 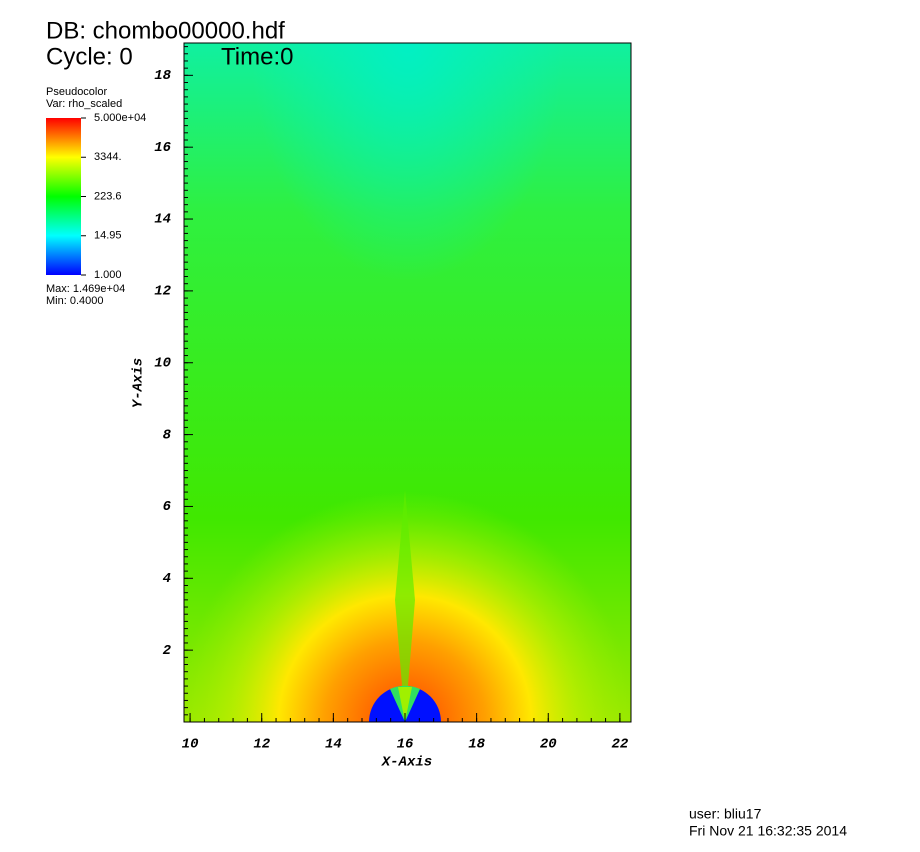 I want to click on x-axis-label: X-Axis, so click(x=406, y=763).